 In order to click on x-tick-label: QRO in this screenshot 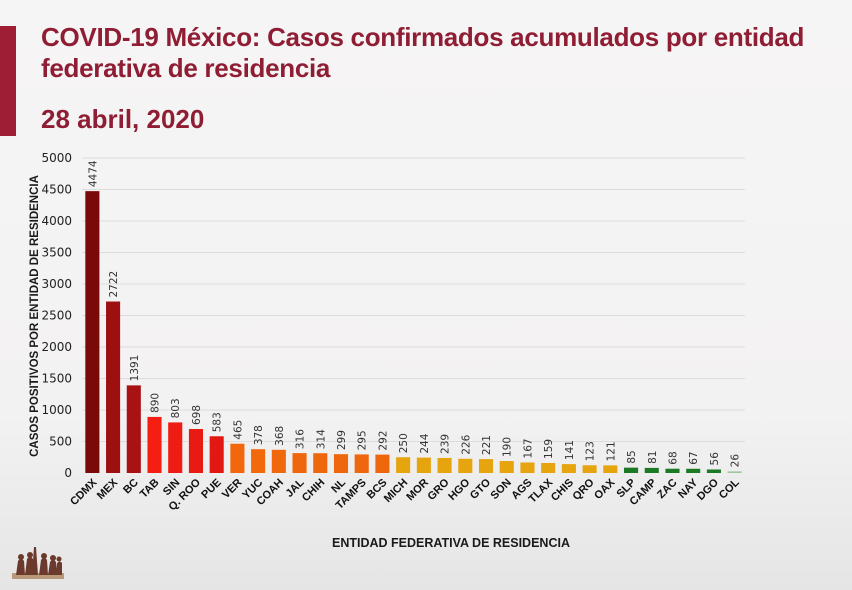, I will do `click(584, 489)`.